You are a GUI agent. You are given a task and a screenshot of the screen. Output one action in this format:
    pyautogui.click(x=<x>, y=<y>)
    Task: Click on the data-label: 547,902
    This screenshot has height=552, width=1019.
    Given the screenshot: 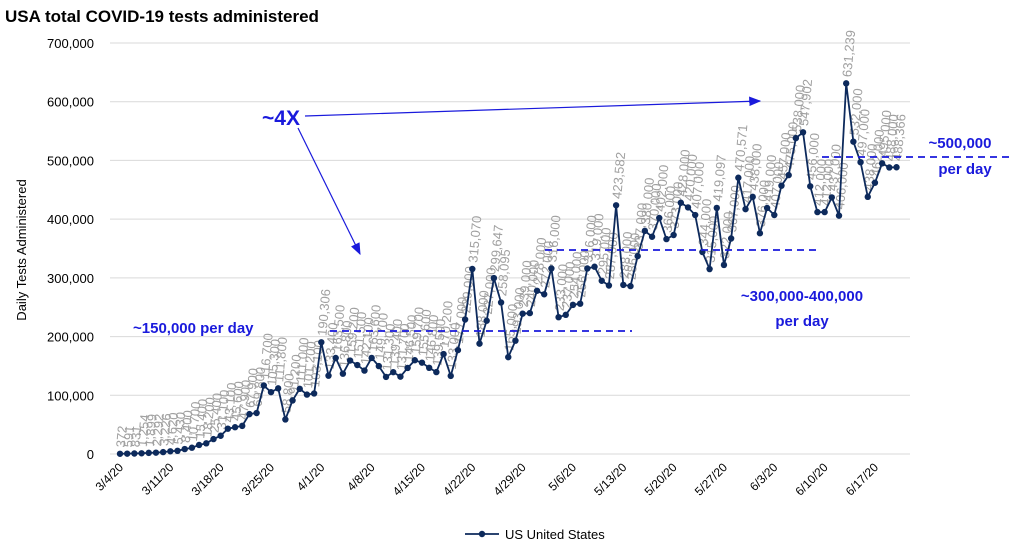 What is the action you would take?
    pyautogui.click(x=805, y=102)
    